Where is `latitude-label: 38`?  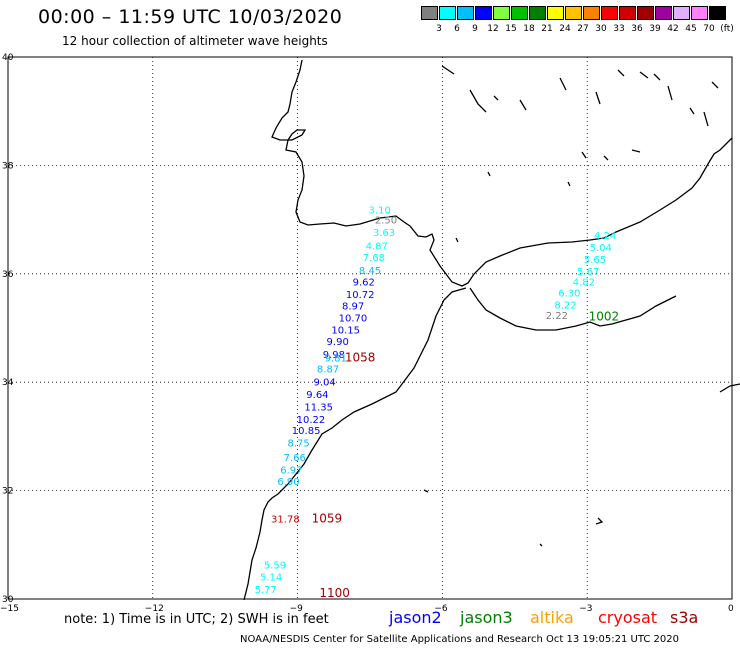
latitude-label: 38 is located at coordinates (8, 166).